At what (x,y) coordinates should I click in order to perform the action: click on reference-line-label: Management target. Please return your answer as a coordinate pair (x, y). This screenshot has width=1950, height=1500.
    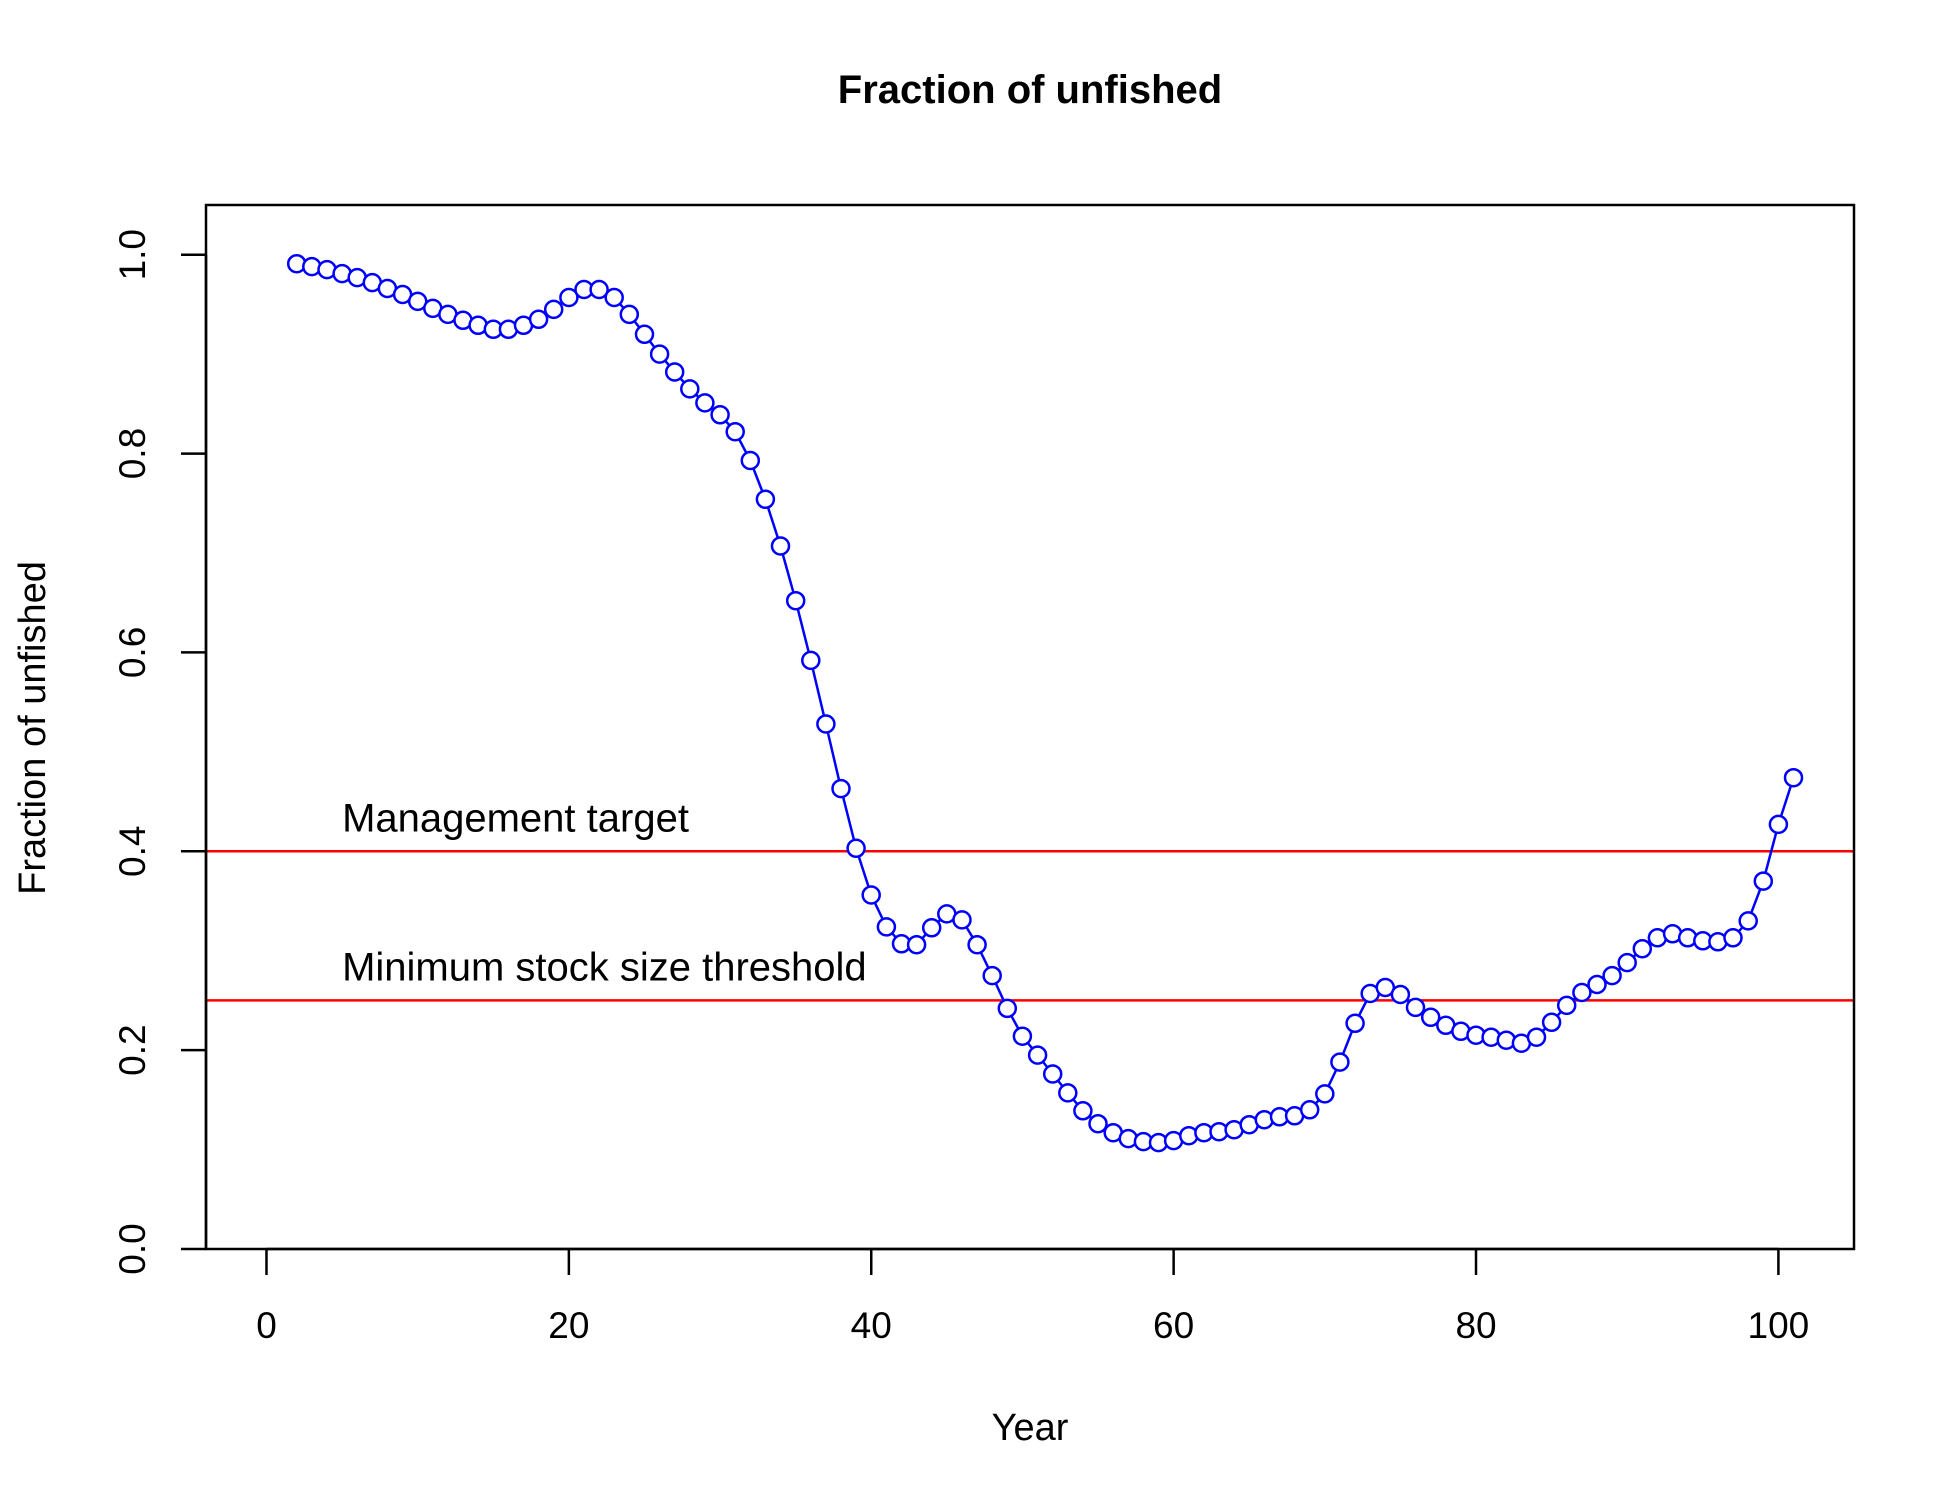
    Looking at the image, I should click on (515, 818).